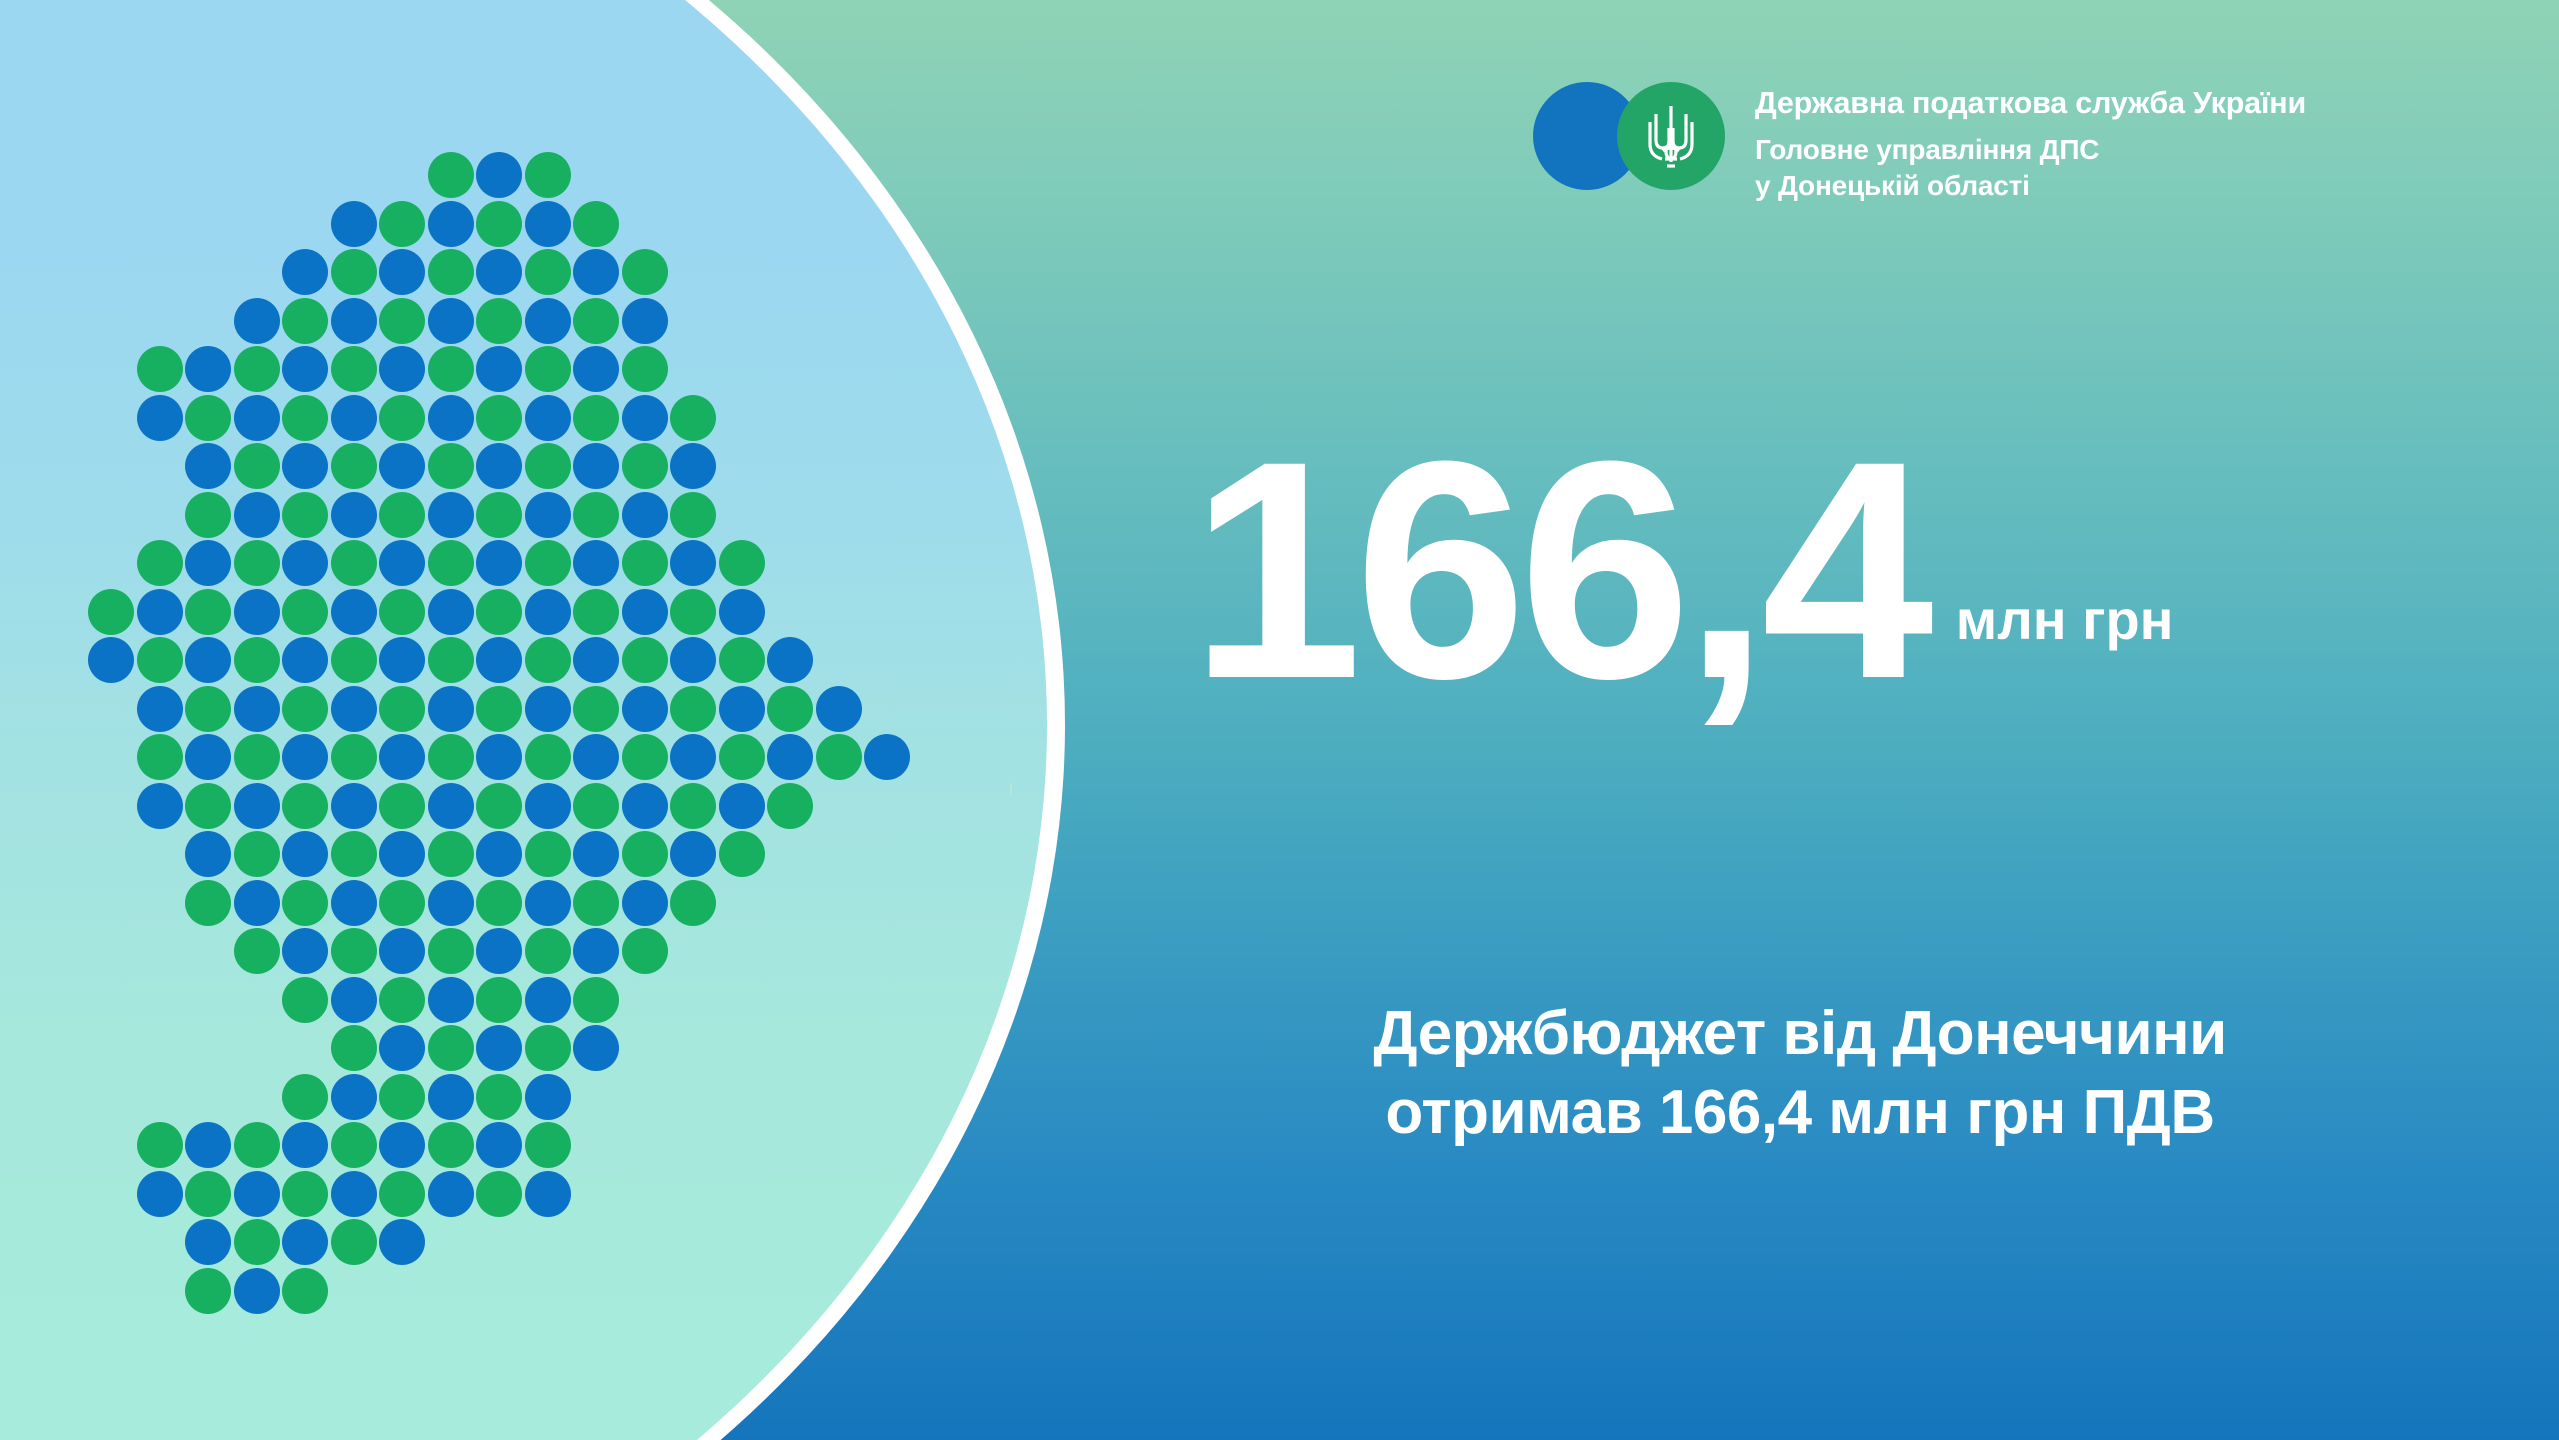 Image resolution: width=2559 pixels, height=1440 pixels. What do you see at coordinates (1671, 137) in the screenshot?
I see `ukrainian-trident-tryzub-icon` at bounding box center [1671, 137].